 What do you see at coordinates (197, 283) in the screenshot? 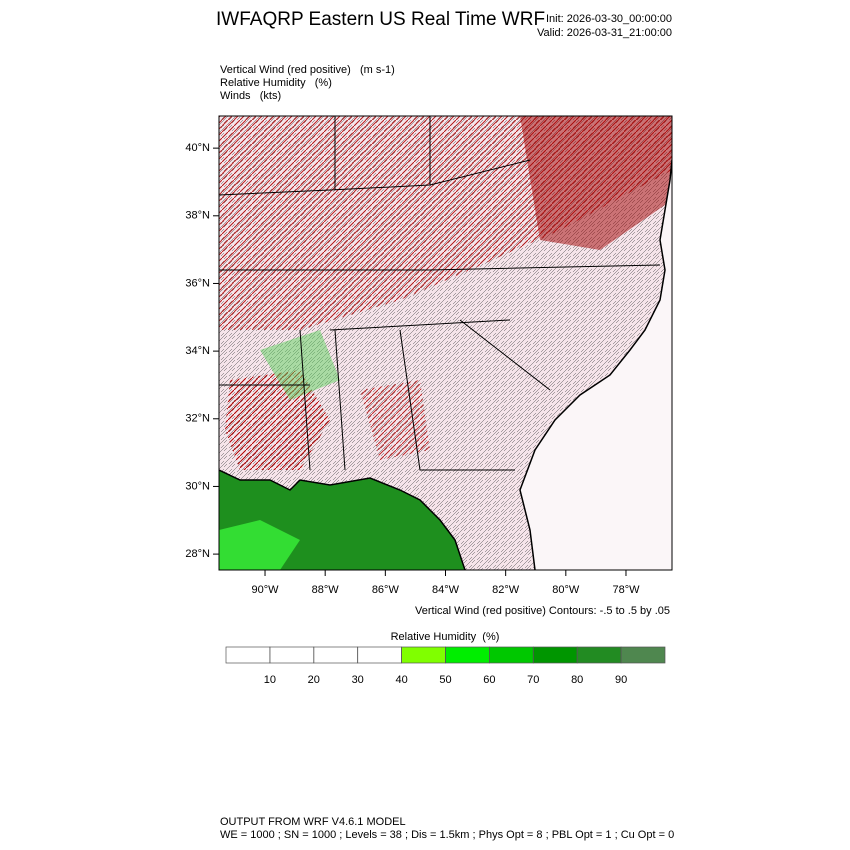
I see `lat-tick-label: 36°N` at bounding box center [197, 283].